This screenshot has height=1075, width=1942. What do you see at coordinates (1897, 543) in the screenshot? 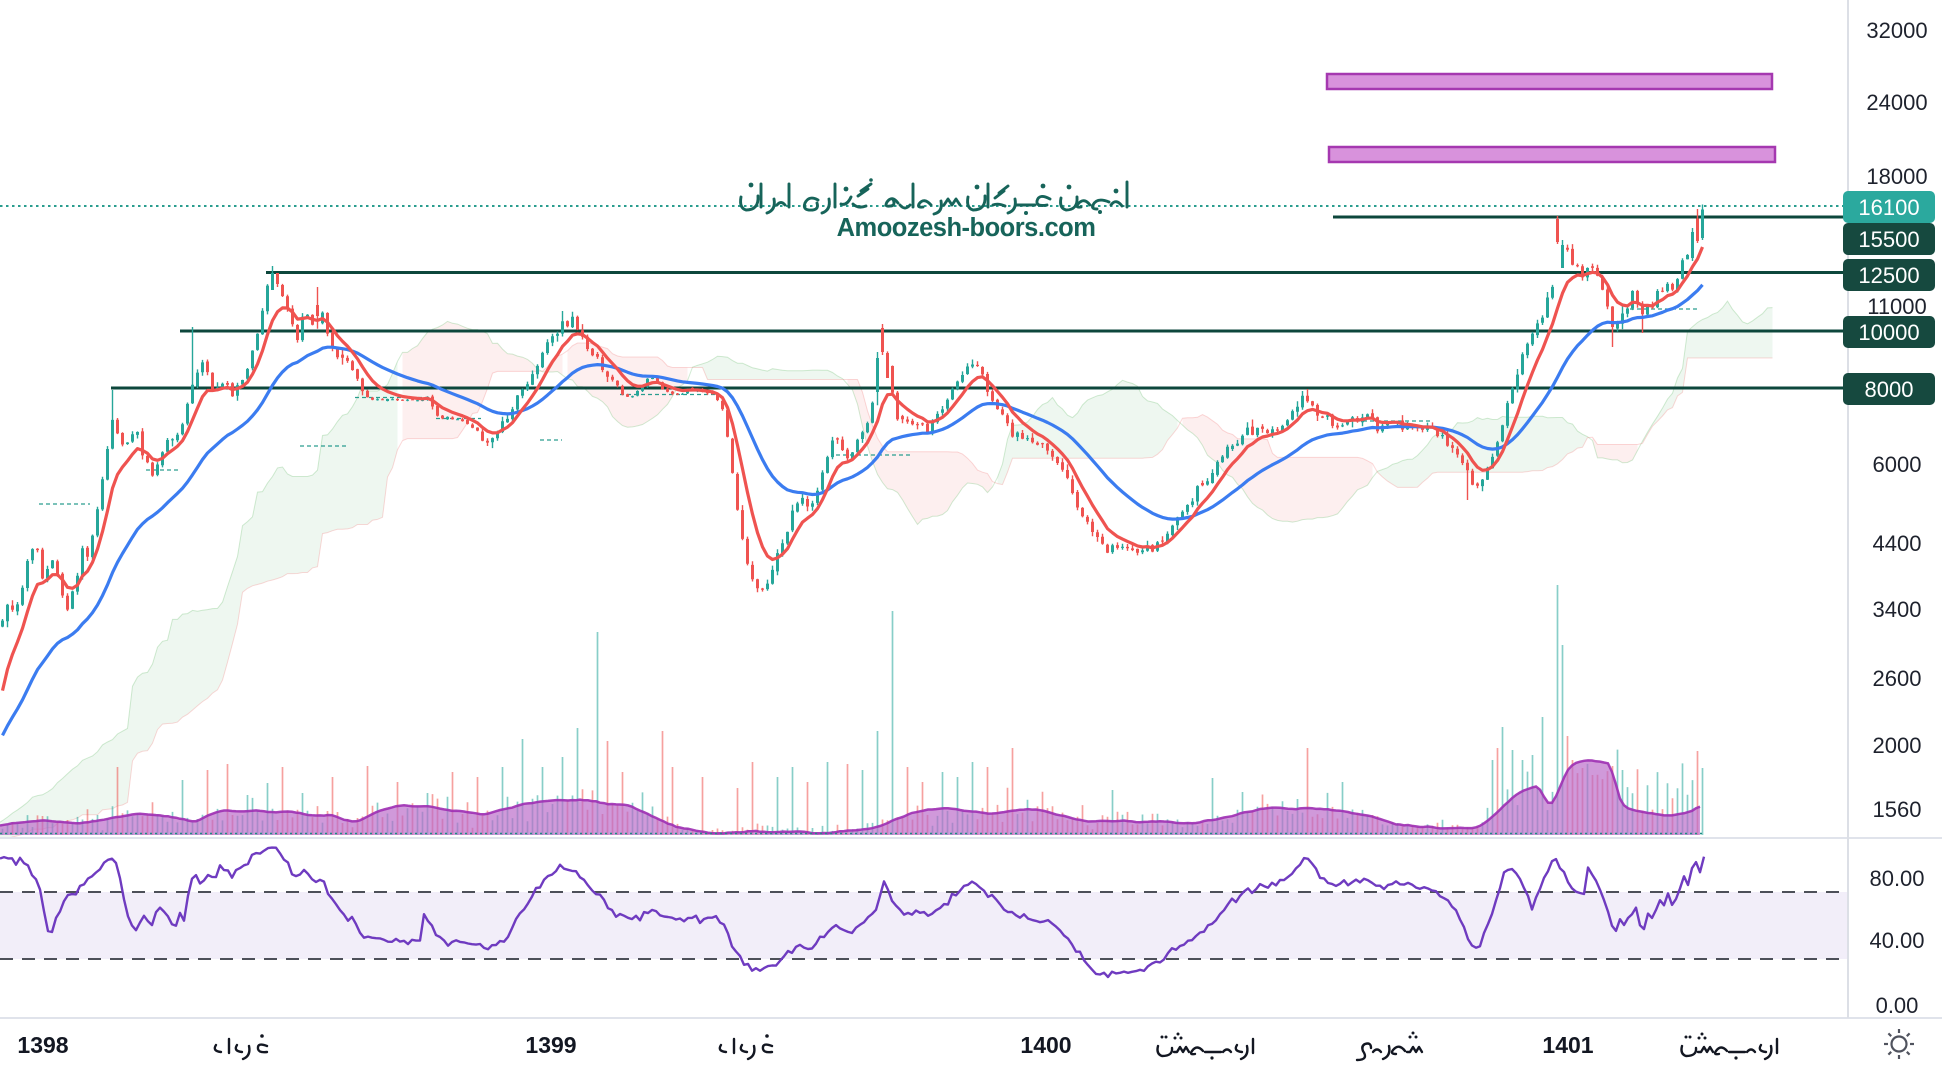
I see `svg-text: 4400` at bounding box center [1897, 543].